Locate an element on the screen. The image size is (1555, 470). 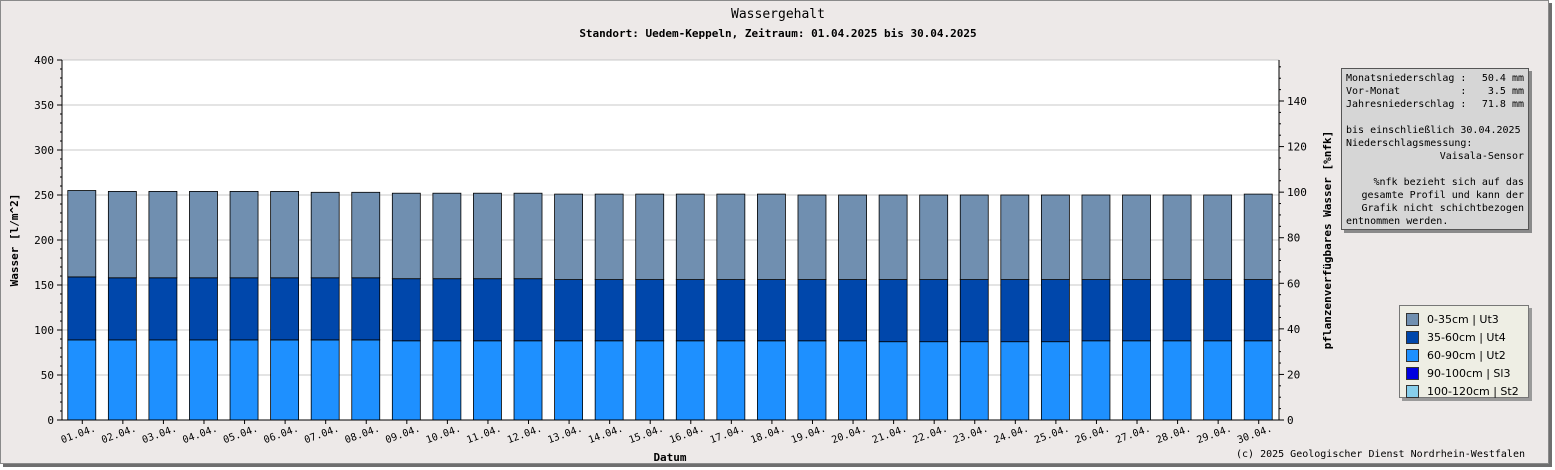
nfk-note-line: entnommen werden. is located at coordinates (1397, 221).